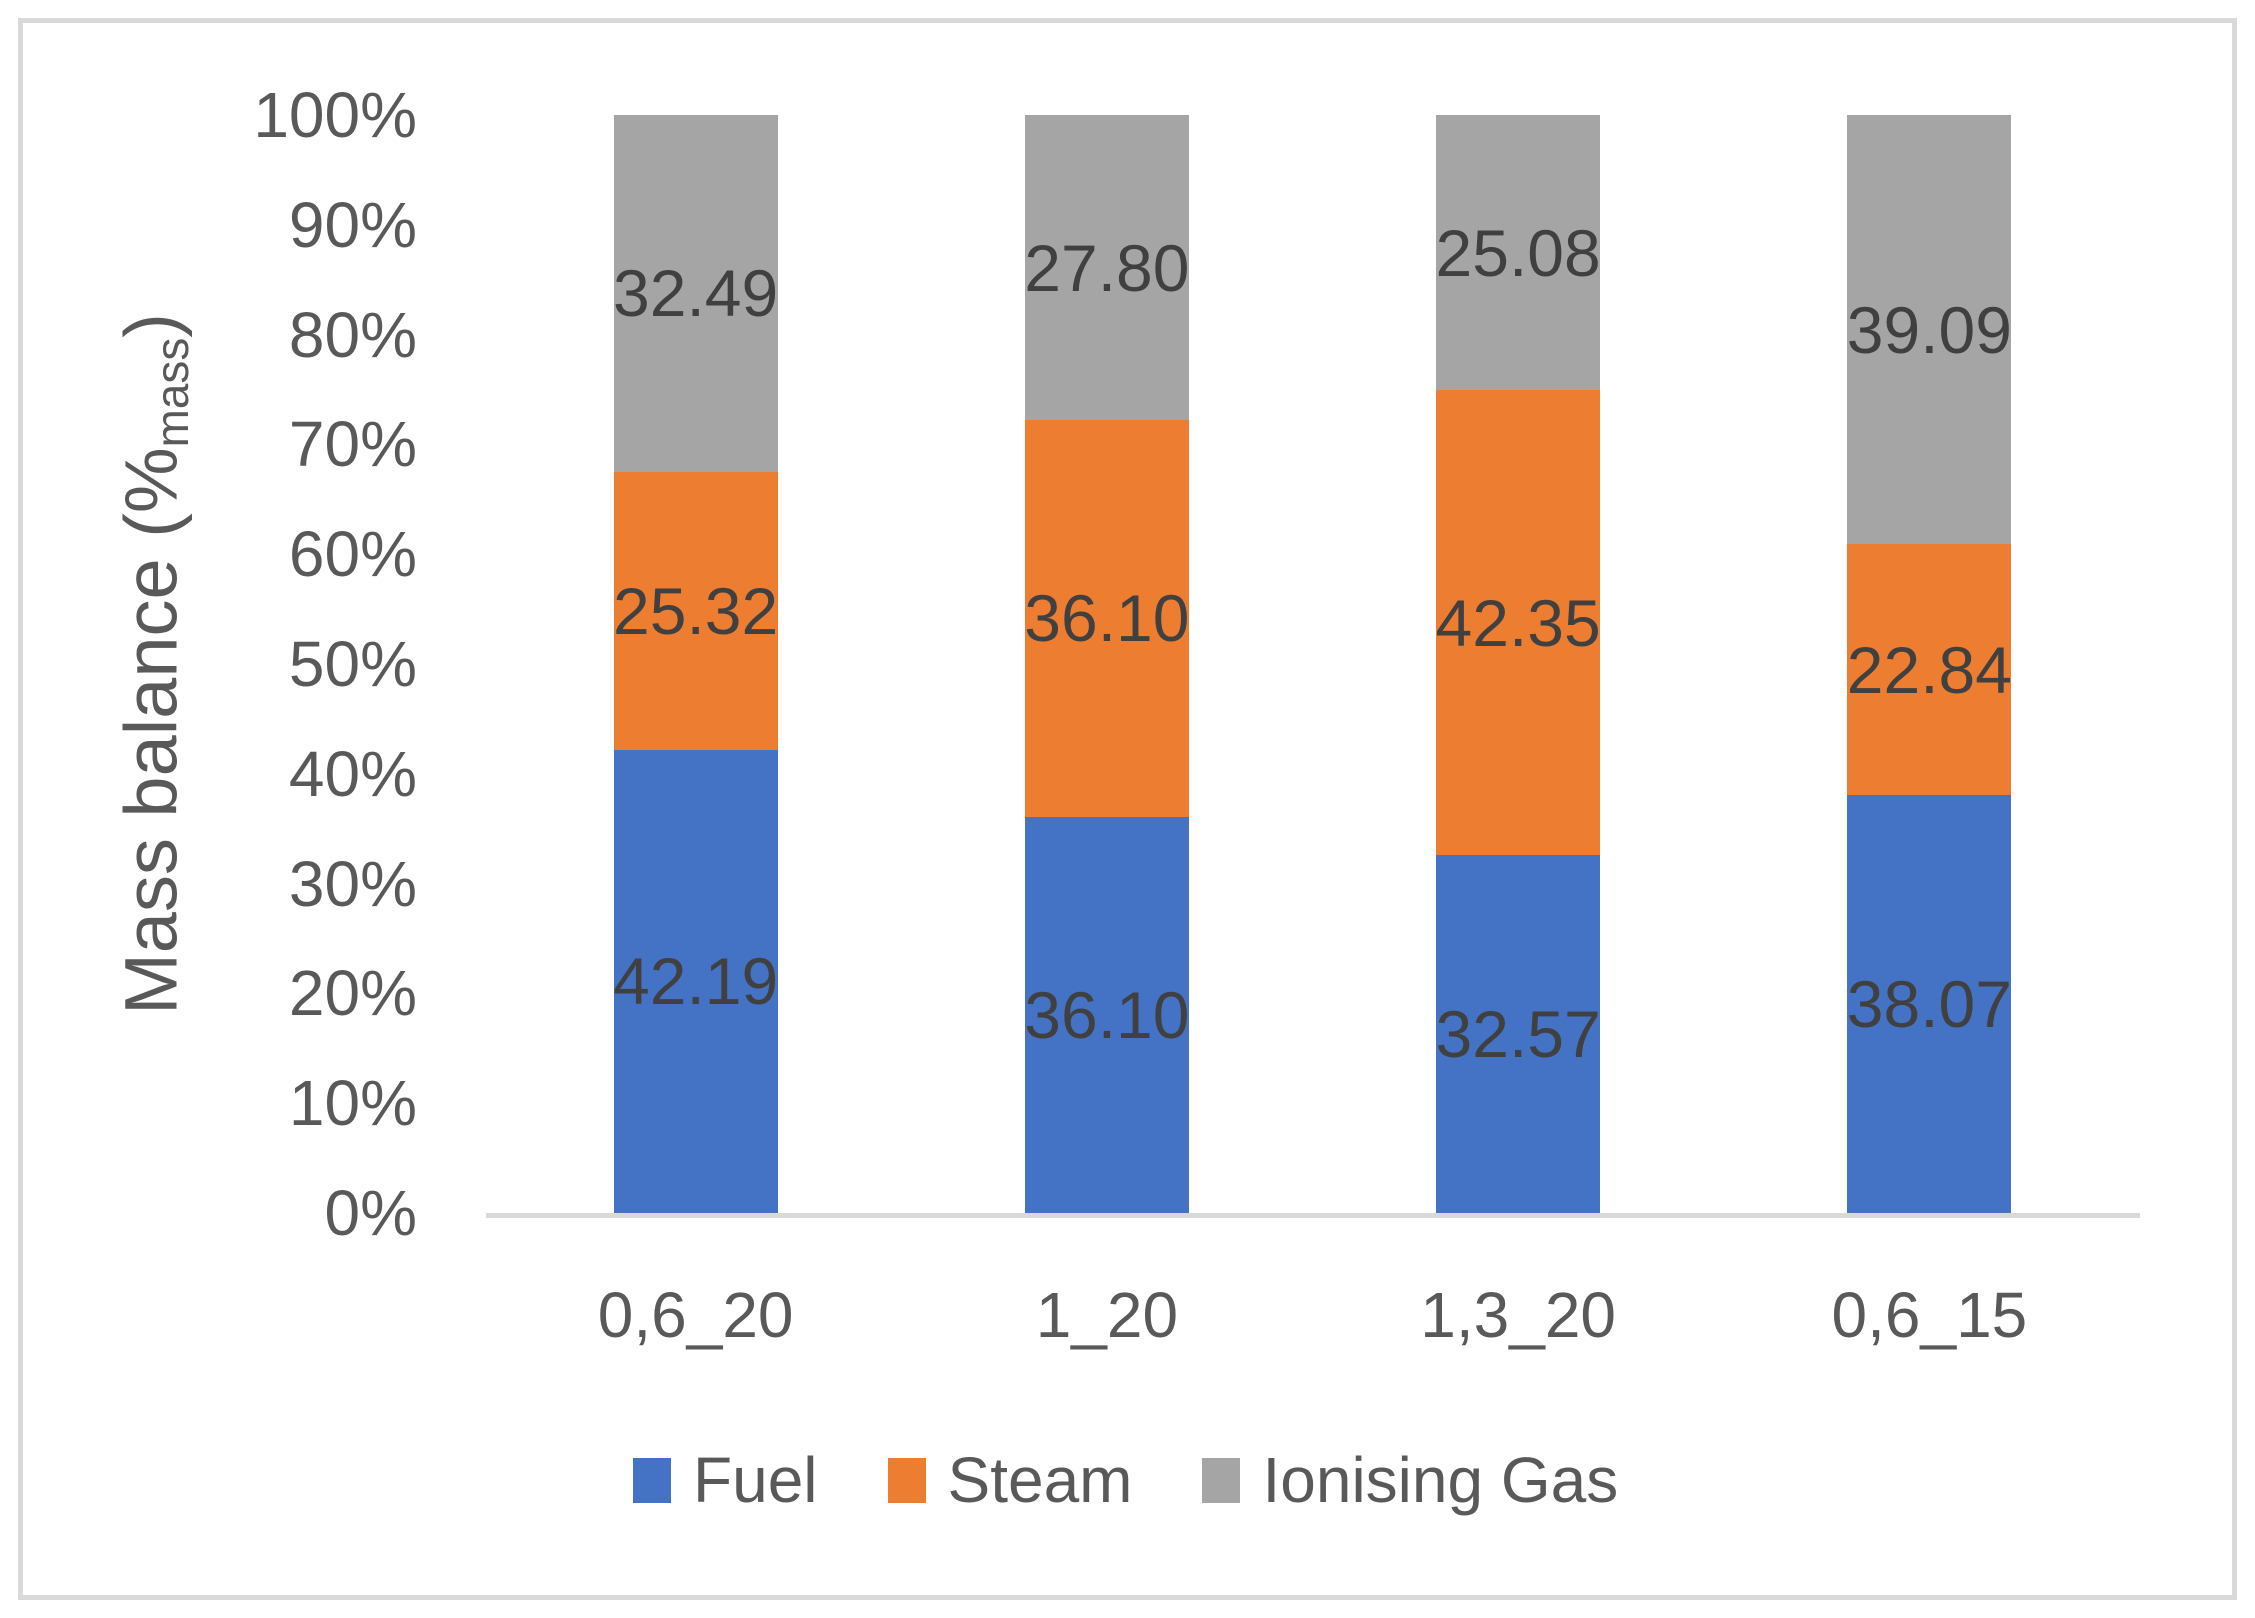 The width and height of the screenshot is (2255, 1618). I want to click on legend-label: Fuel, so click(755, 1480).